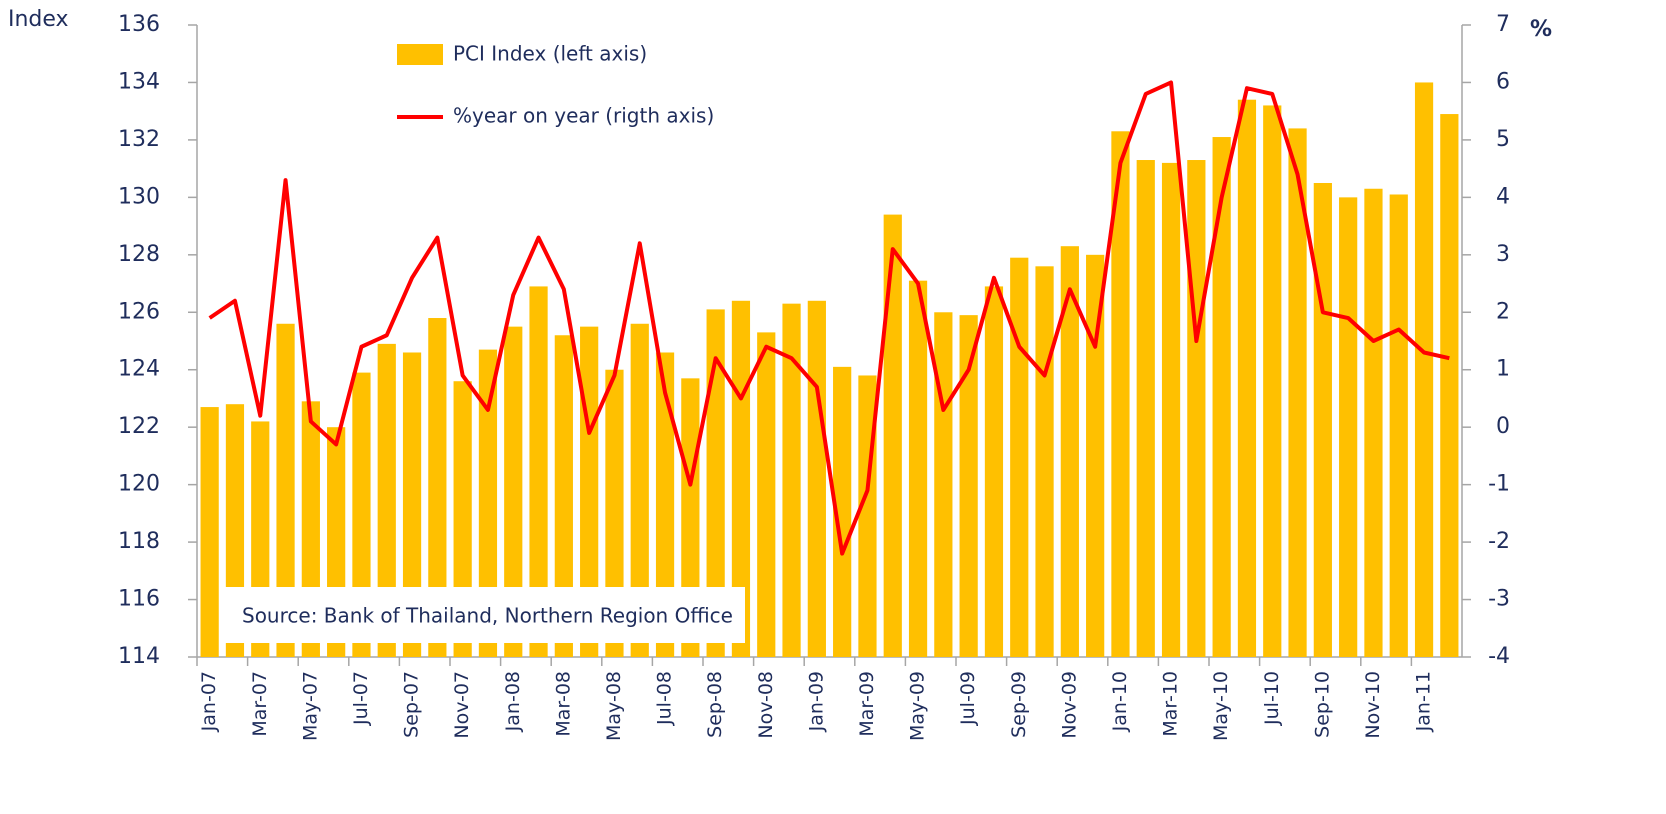 The image size is (1666, 814). Describe the element at coordinates (38, 19) in the screenshot. I see `y-axis-title: Index` at that location.